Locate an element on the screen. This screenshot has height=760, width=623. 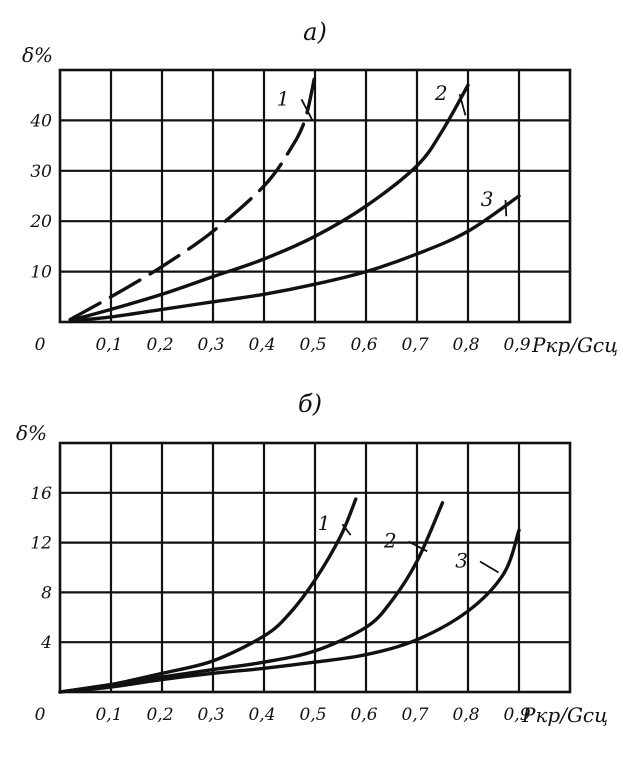
y-tick-labels: 10 20 30 40 is located at coordinates (40, 196).